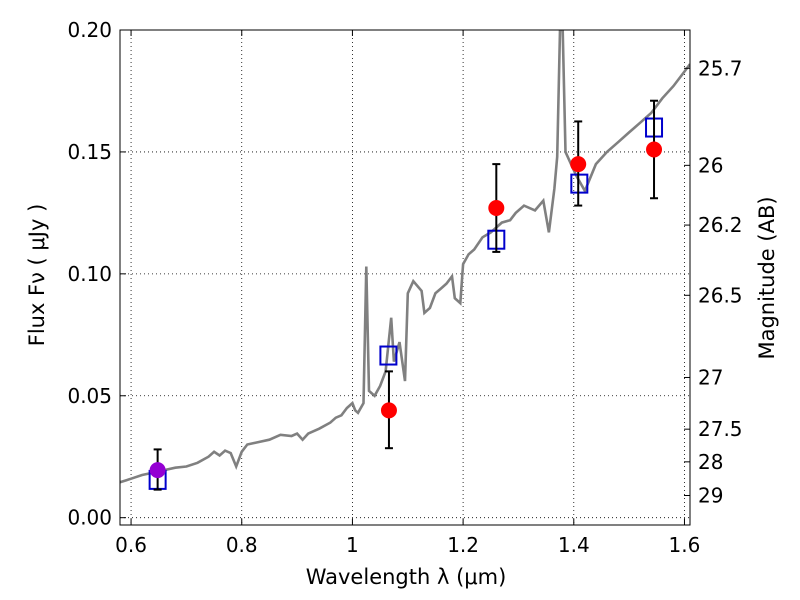 Image resolution: width=800 pixels, height=600 pixels. I want to click on y-tick-label: 0.05, so click(89, 396).